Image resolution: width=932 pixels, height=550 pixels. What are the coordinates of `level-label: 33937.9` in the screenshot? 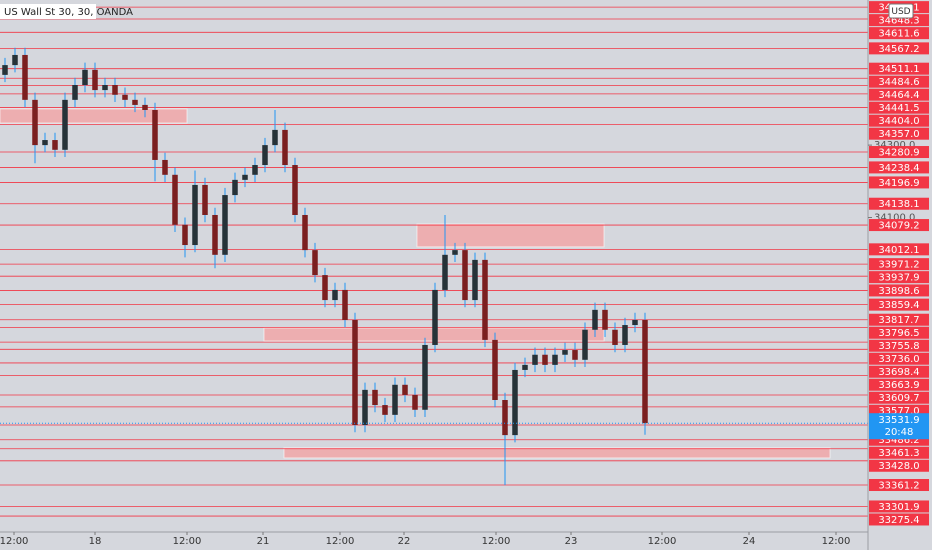 It's located at (898, 278).